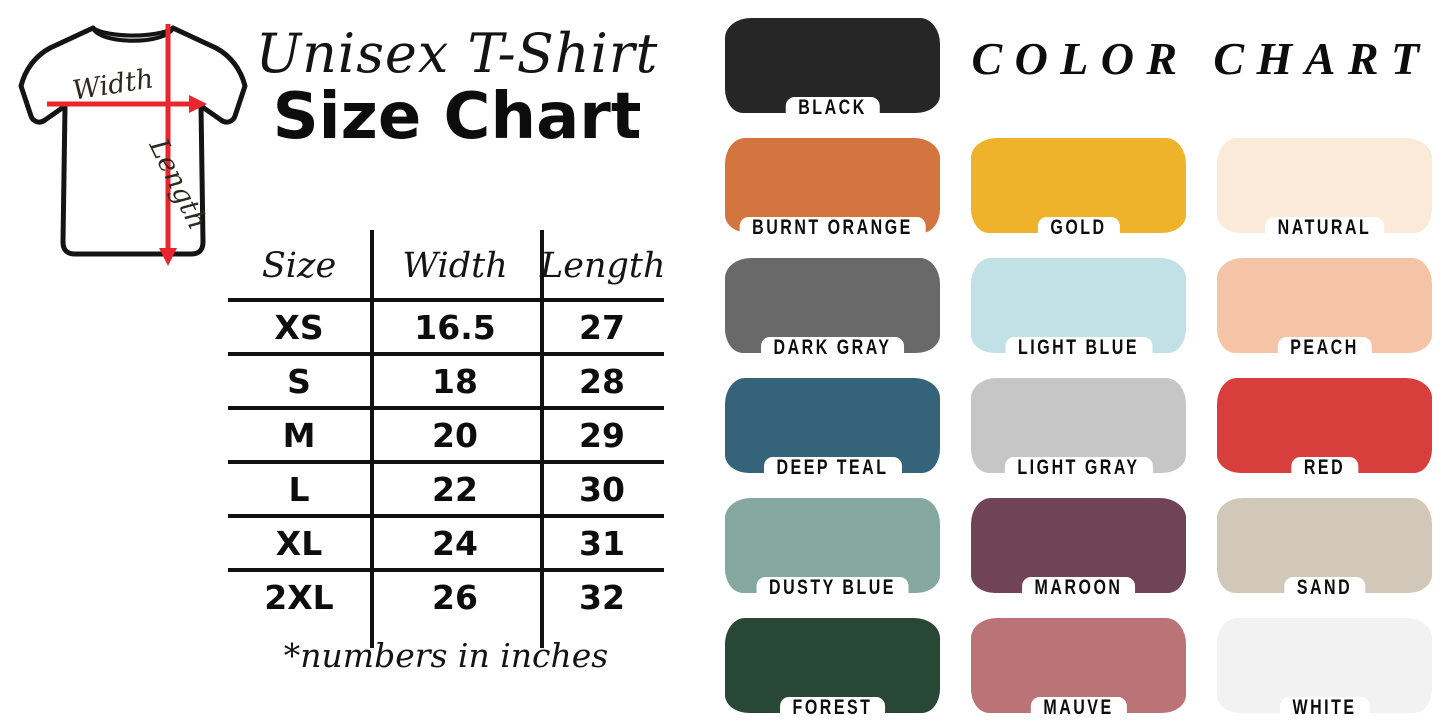 The width and height of the screenshot is (1445, 727). Describe the element at coordinates (1324, 430) in the screenshot. I see `color-swatch: RED` at that location.